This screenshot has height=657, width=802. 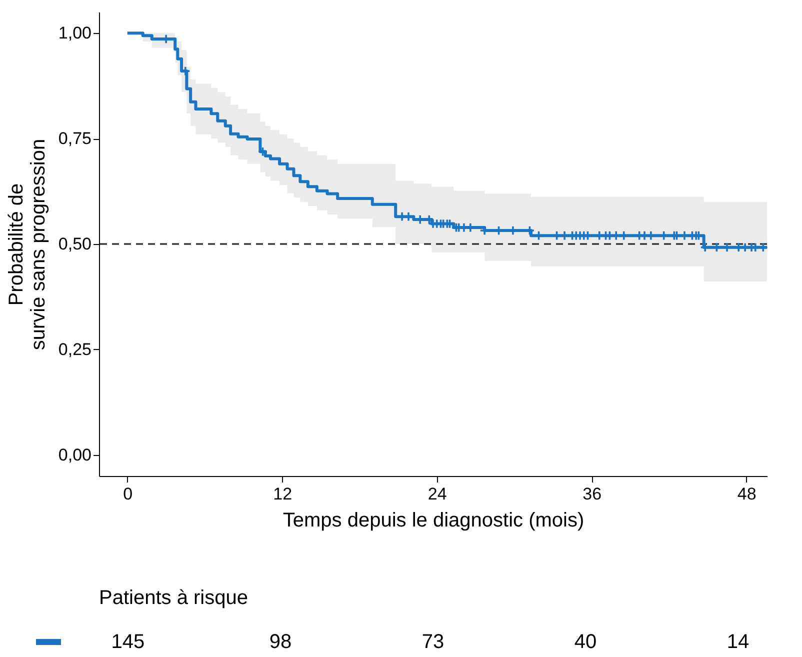 I want to click on x-tick-label: 12, so click(x=282, y=494).